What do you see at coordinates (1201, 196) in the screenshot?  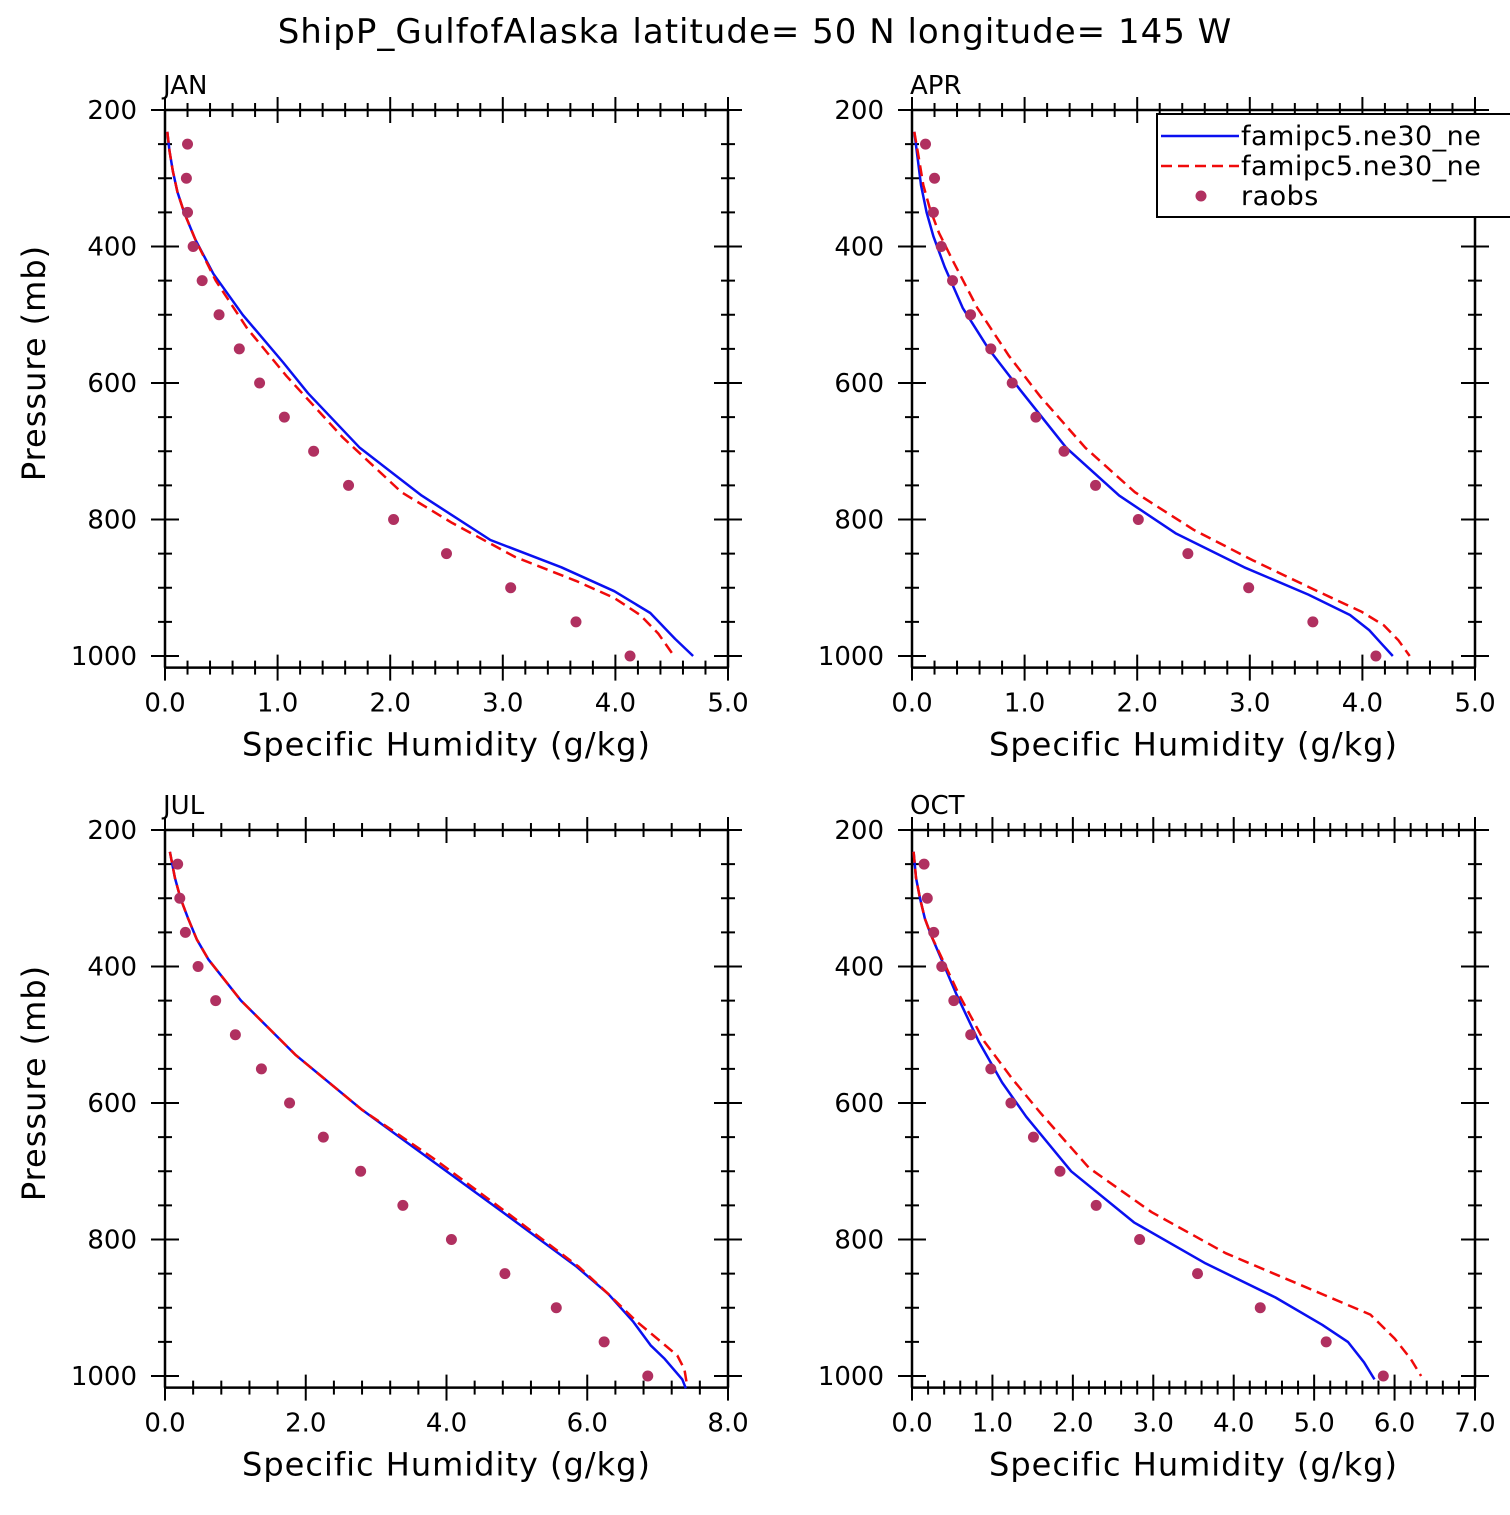 I see `legend-marker` at bounding box center [1201, 196].